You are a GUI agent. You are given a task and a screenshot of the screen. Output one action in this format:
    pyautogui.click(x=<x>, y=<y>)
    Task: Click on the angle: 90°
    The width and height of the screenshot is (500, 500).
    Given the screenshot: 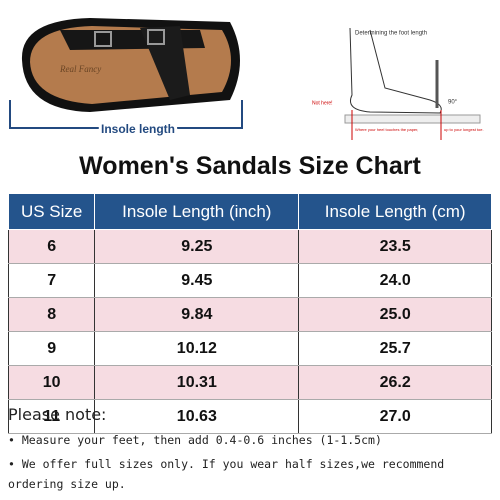 What is the action you would take?
    pyautogui.click(x=453, y=103)
    